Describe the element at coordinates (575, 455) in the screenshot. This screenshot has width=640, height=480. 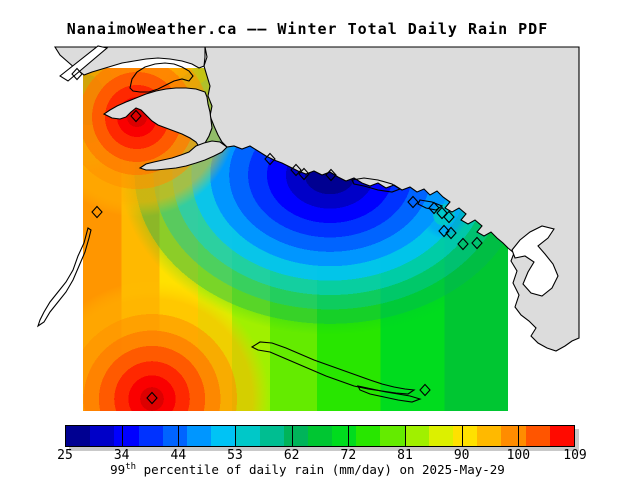
I see `colorbar-tick-label: 109` at that location.